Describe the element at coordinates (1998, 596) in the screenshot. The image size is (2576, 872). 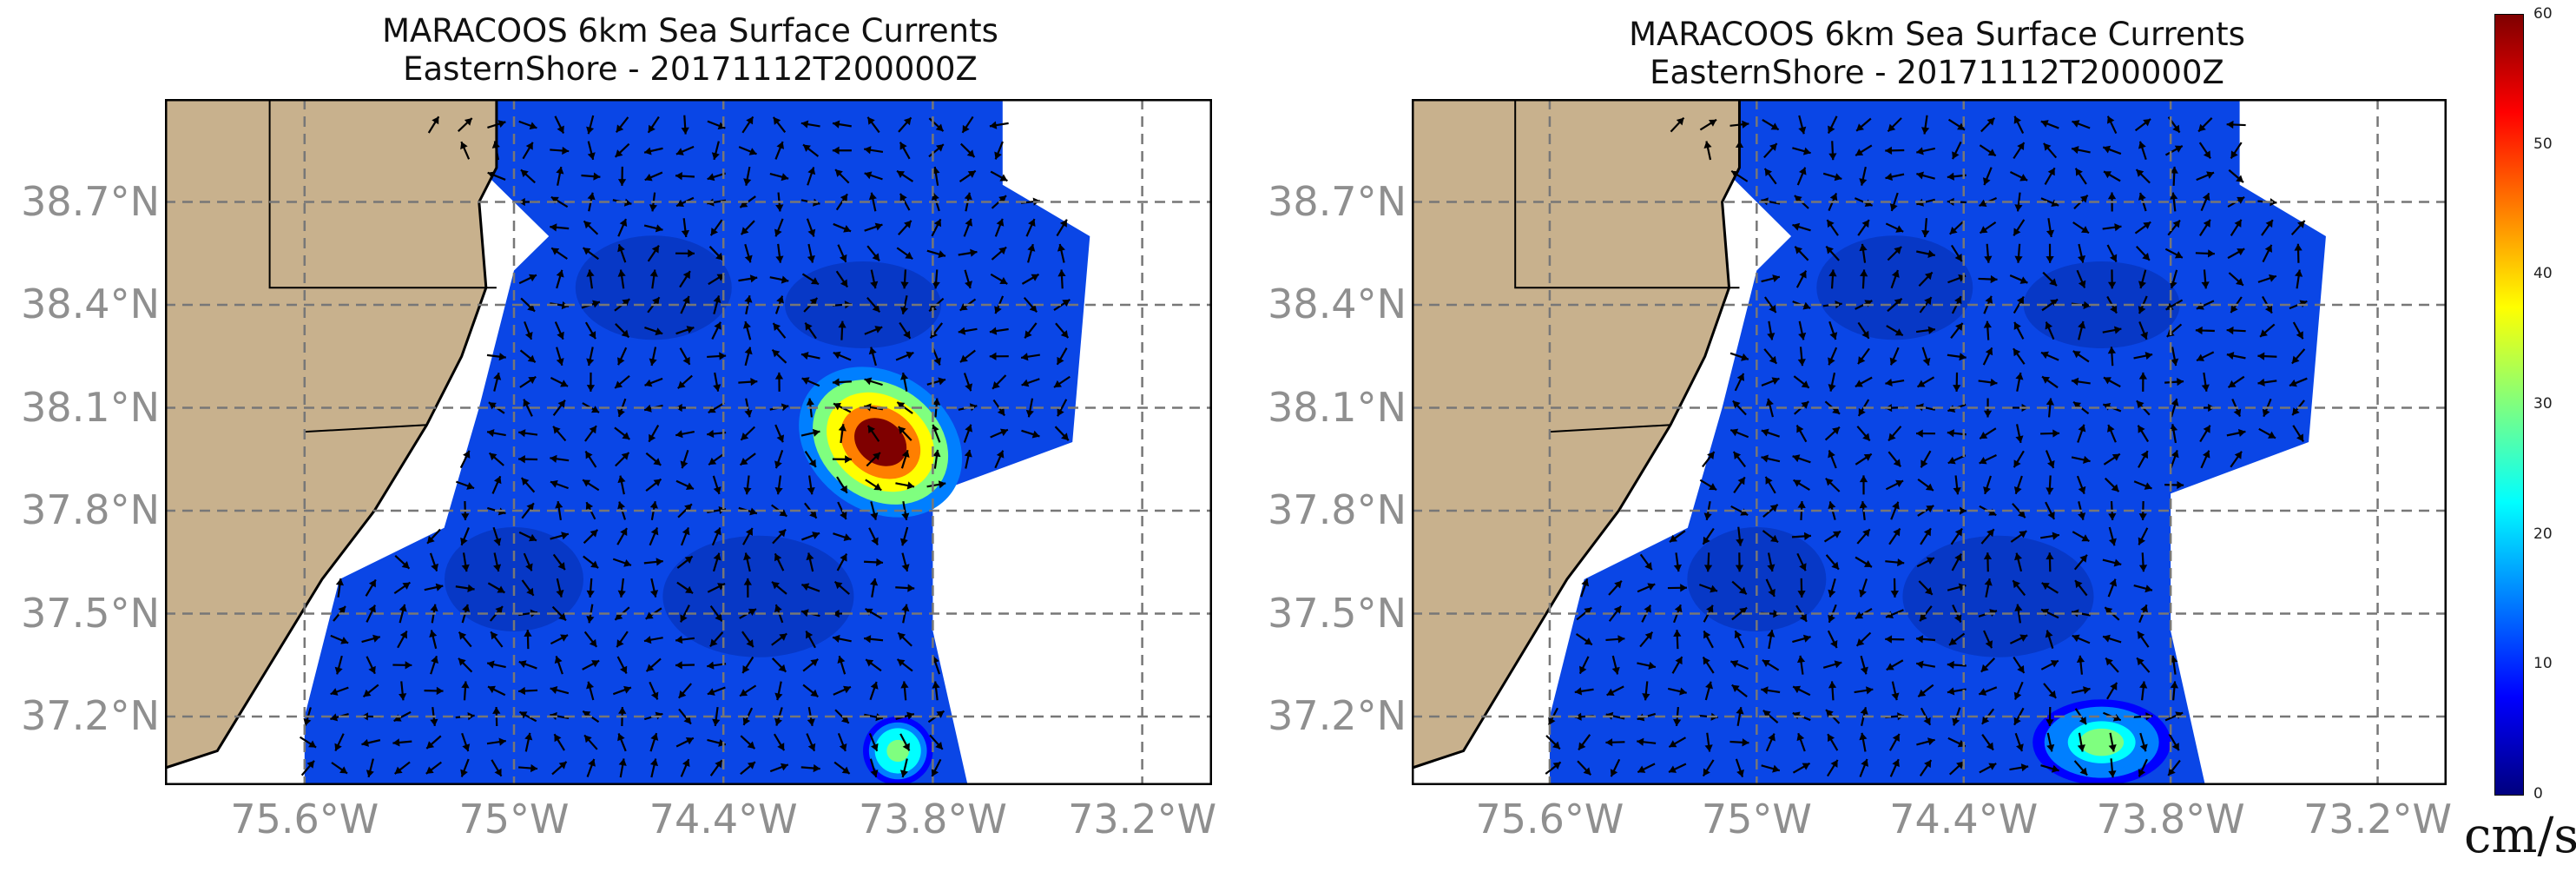
I see `slow-current-eddy` at that location.